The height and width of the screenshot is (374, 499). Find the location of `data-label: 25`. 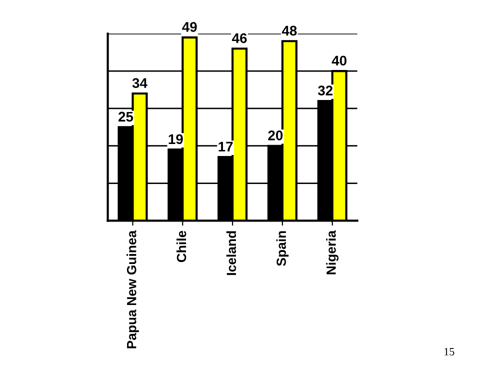

data-label: 25 is located at coordinates (126, 117).